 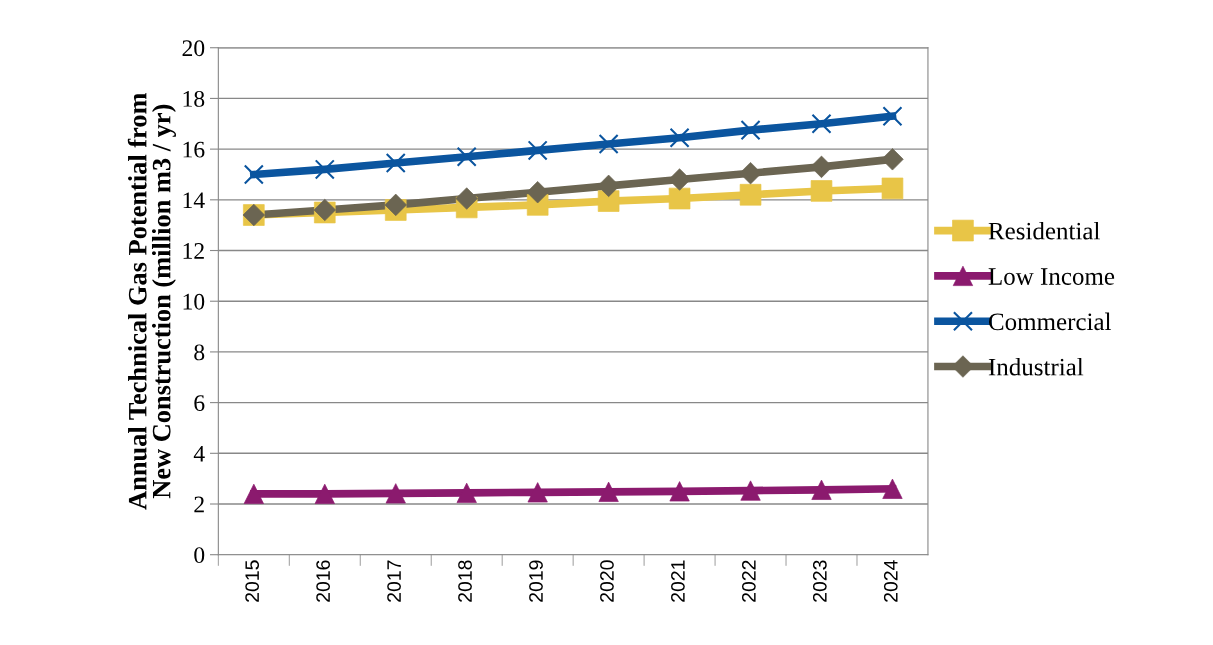 What do you see at coordinates (394, 581) in the screenshot?
I see `x-tick-label: 2017` at bounding box center [394, 581].